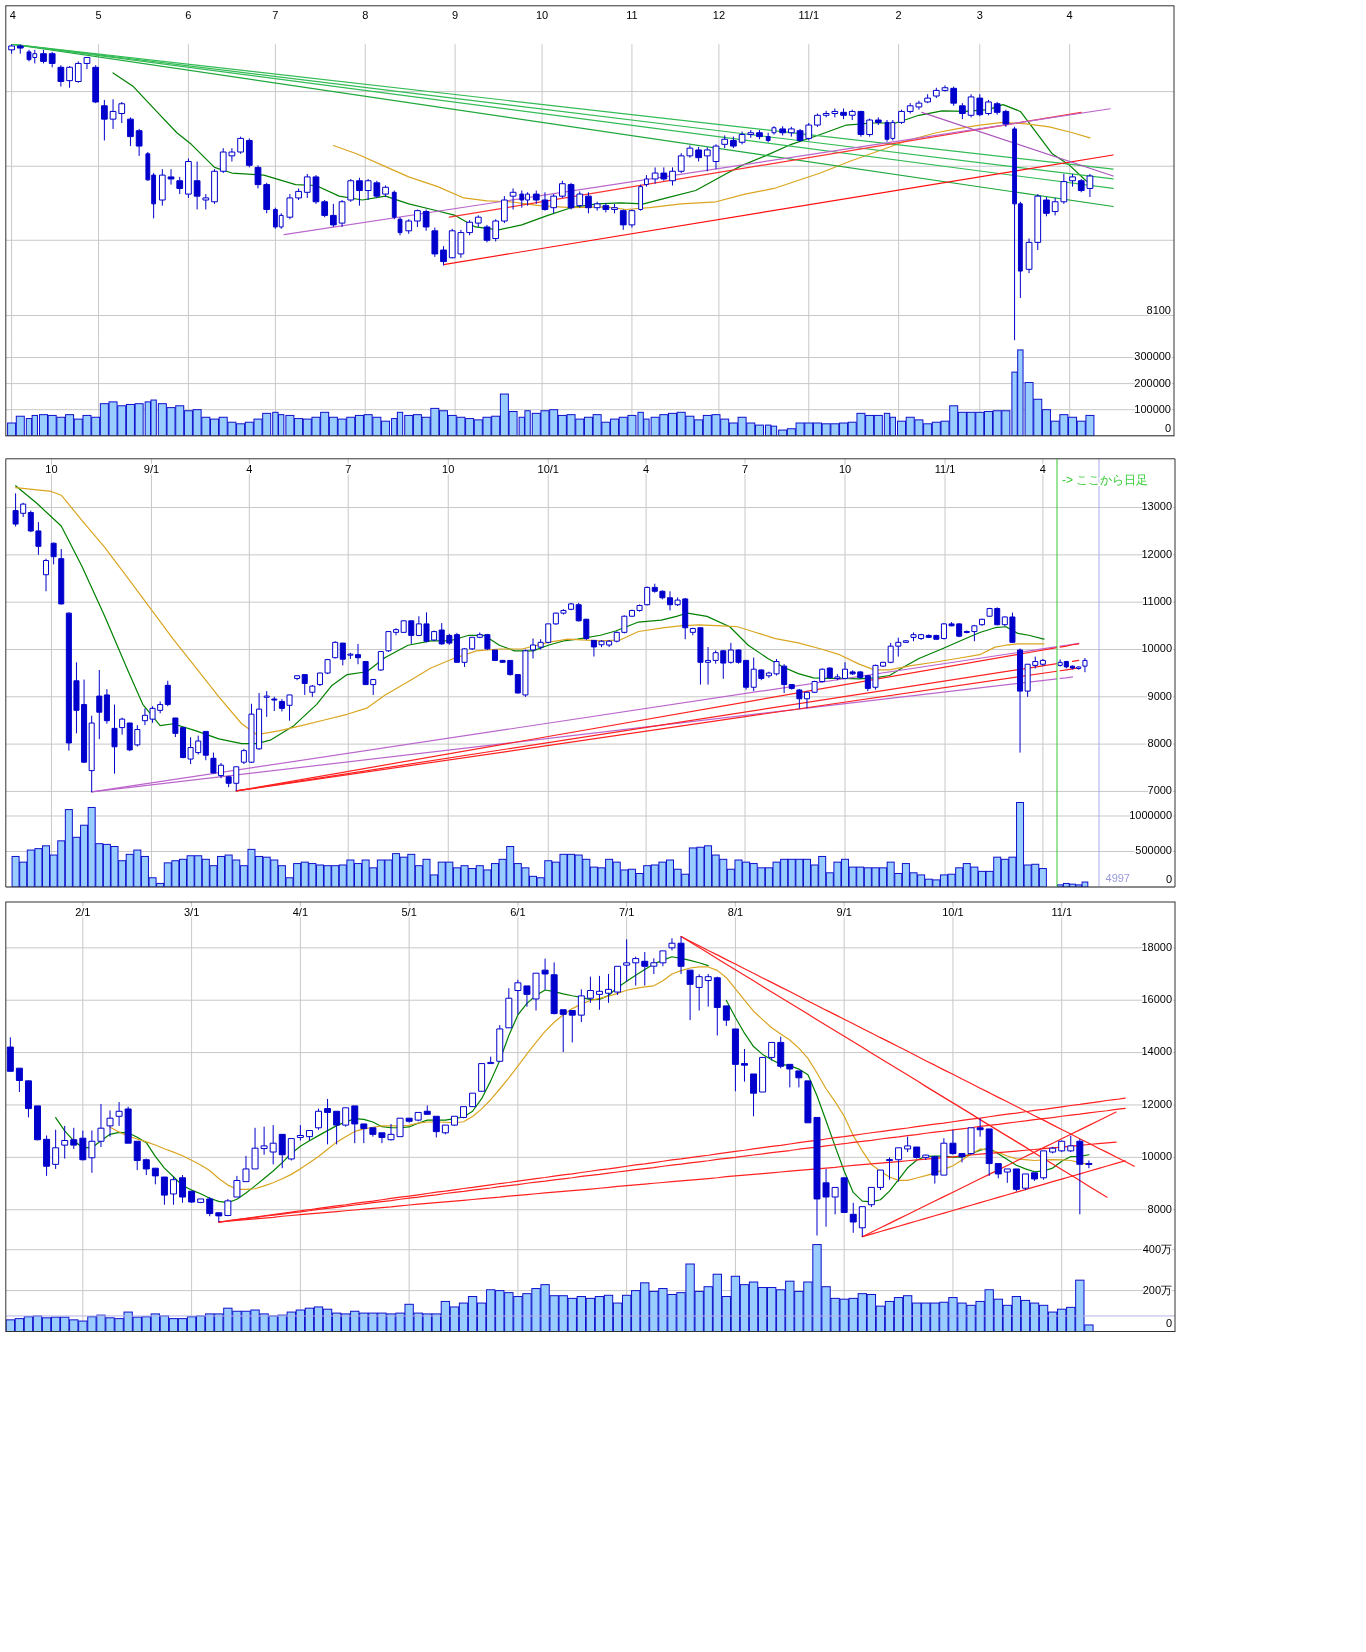  I want to click on y-tick-label: 200000, so click(1152, 382).